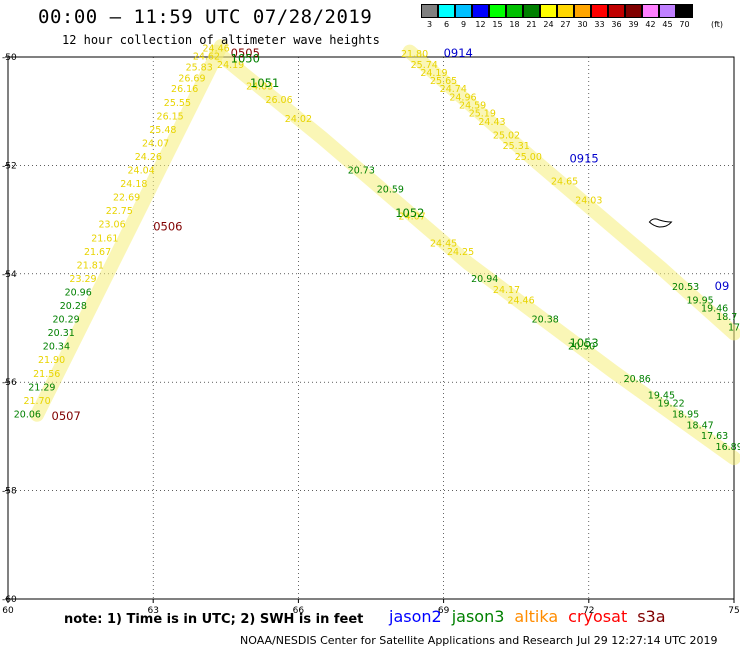  Describe the element at coordinates (650, 24) in the screenshot. I see `legend-label: 42` at that location.